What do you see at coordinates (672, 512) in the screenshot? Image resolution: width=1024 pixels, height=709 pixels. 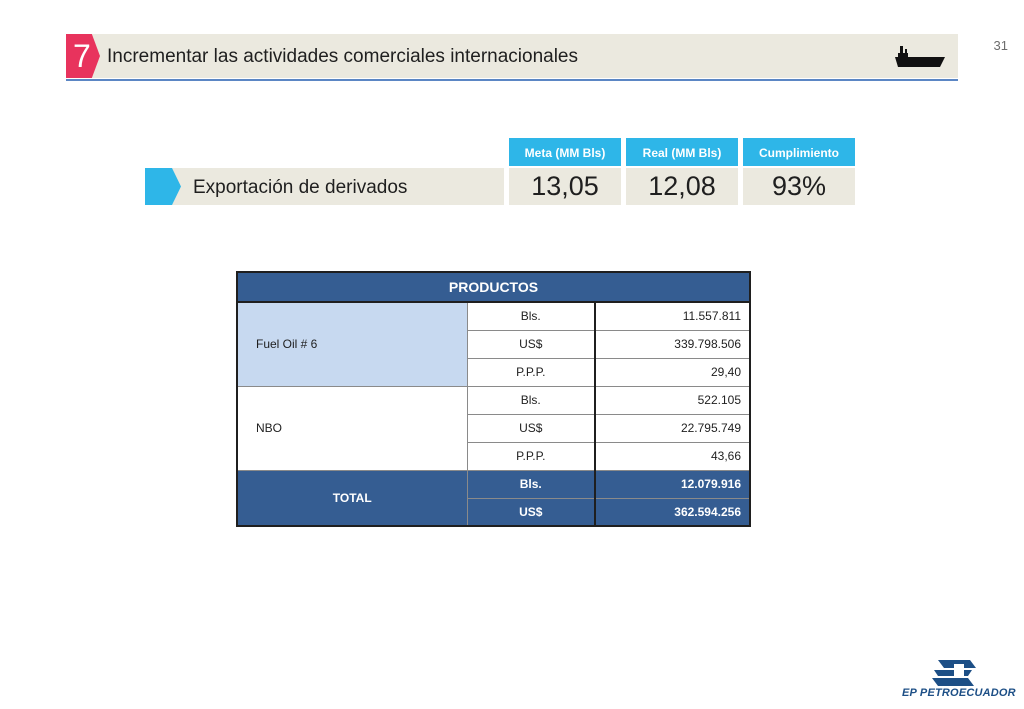 I see `value-cell: 362.594.256` at bounding box center [672, 512].